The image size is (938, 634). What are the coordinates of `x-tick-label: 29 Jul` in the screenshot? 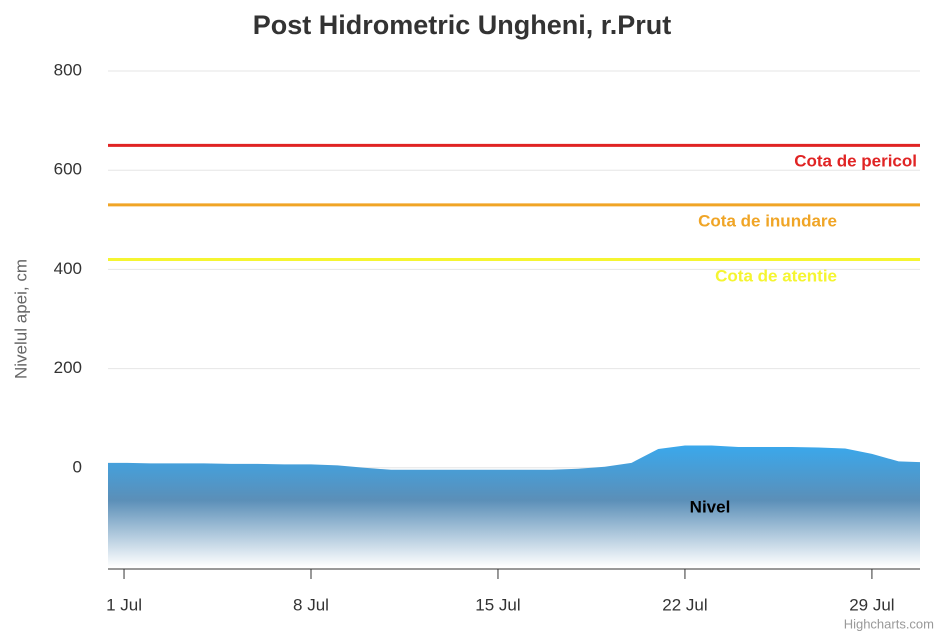 It's located at (871, 604).